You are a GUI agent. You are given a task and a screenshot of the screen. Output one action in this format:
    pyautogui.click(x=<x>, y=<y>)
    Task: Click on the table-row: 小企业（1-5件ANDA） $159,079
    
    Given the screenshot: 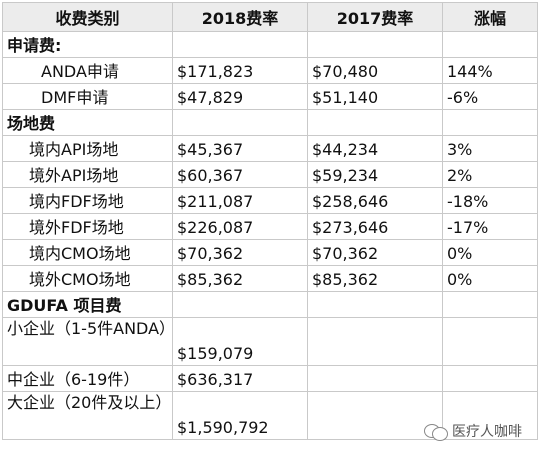 What is the action you would take?
    pyautogui.click(x=270, y=341)
    